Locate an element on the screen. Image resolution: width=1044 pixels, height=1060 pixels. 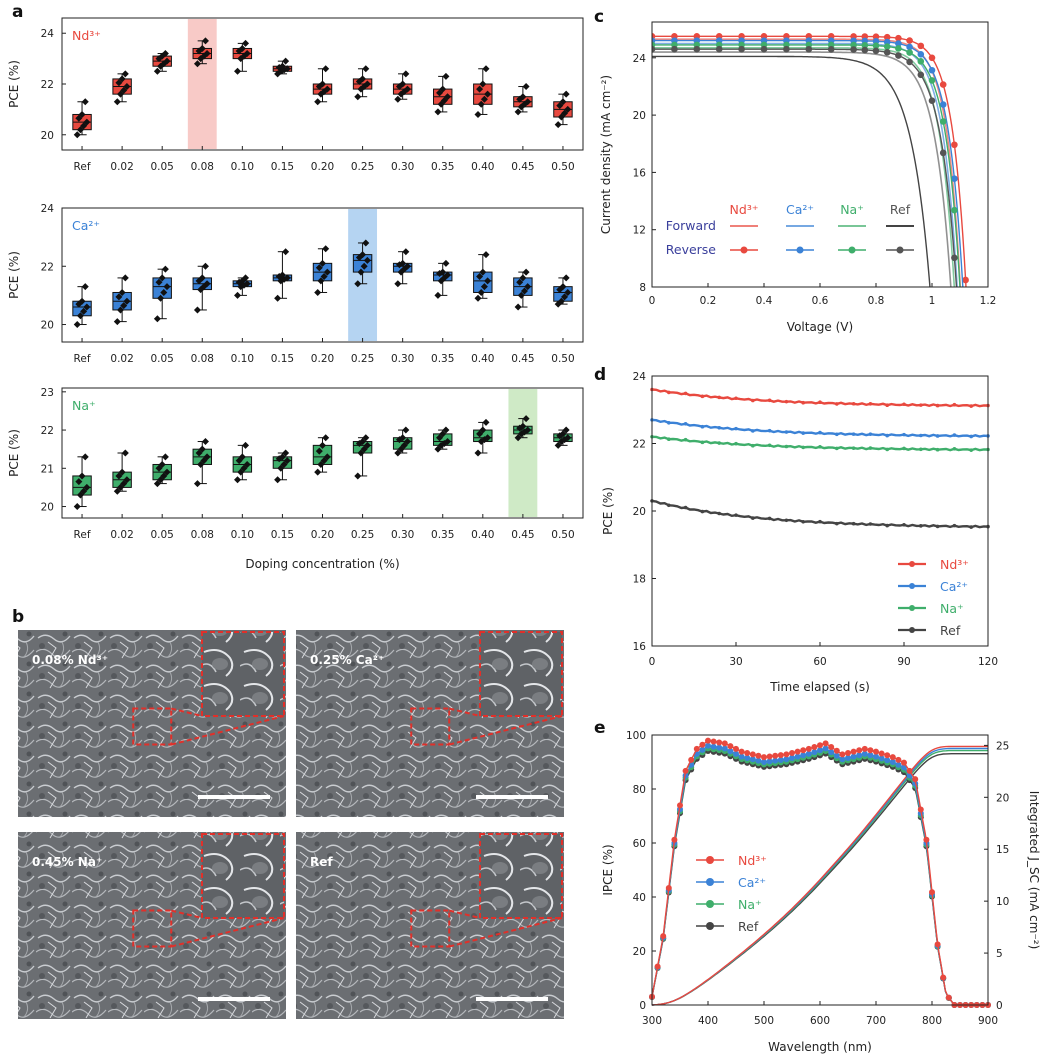
box-Ref is located at coordinates (82, 306).